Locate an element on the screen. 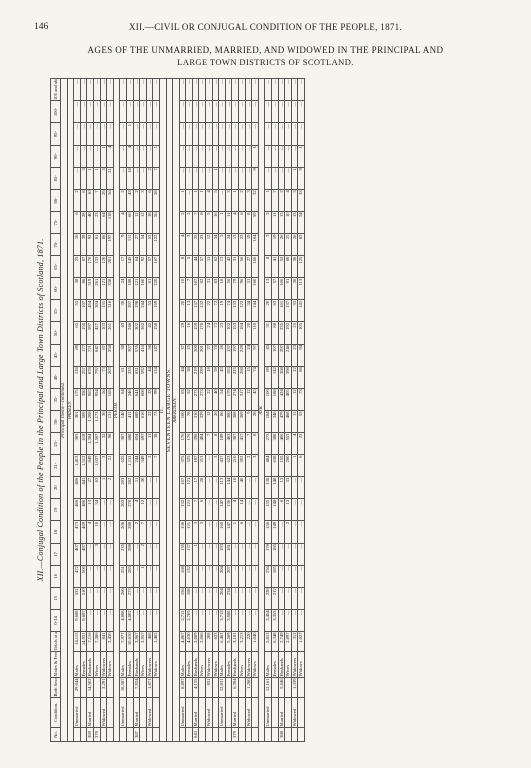  age-value-cell: 623 is located at coordinates (228, 465).